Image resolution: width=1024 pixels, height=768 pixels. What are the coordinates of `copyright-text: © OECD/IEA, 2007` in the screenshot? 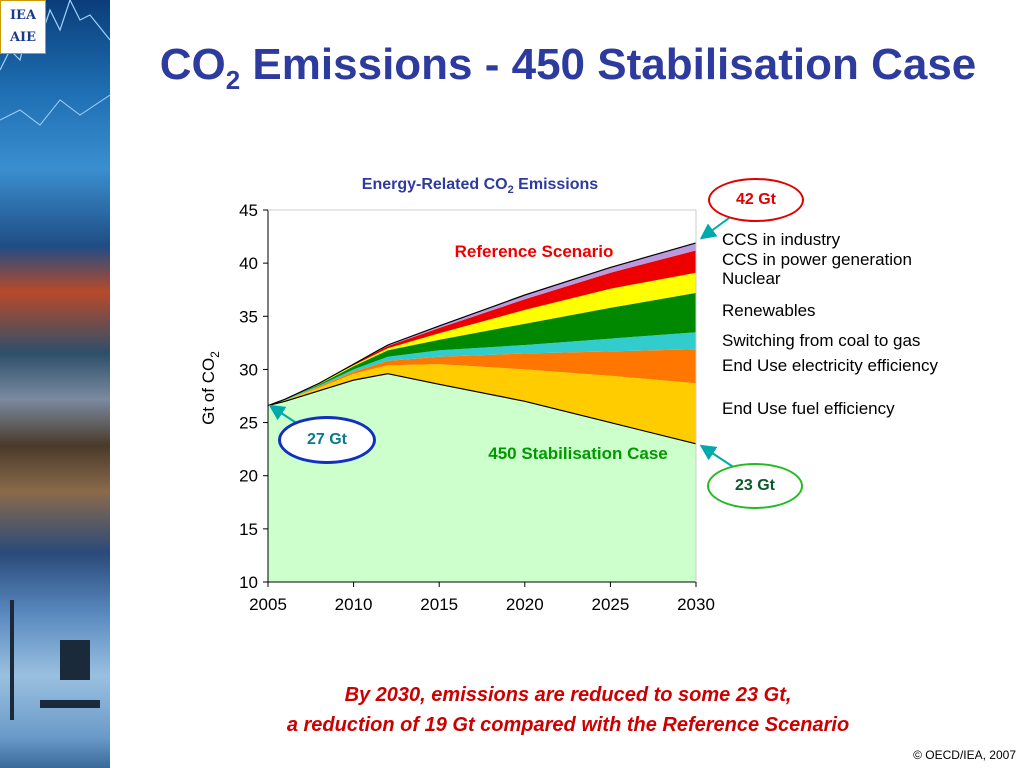 It's located at (964, 755).